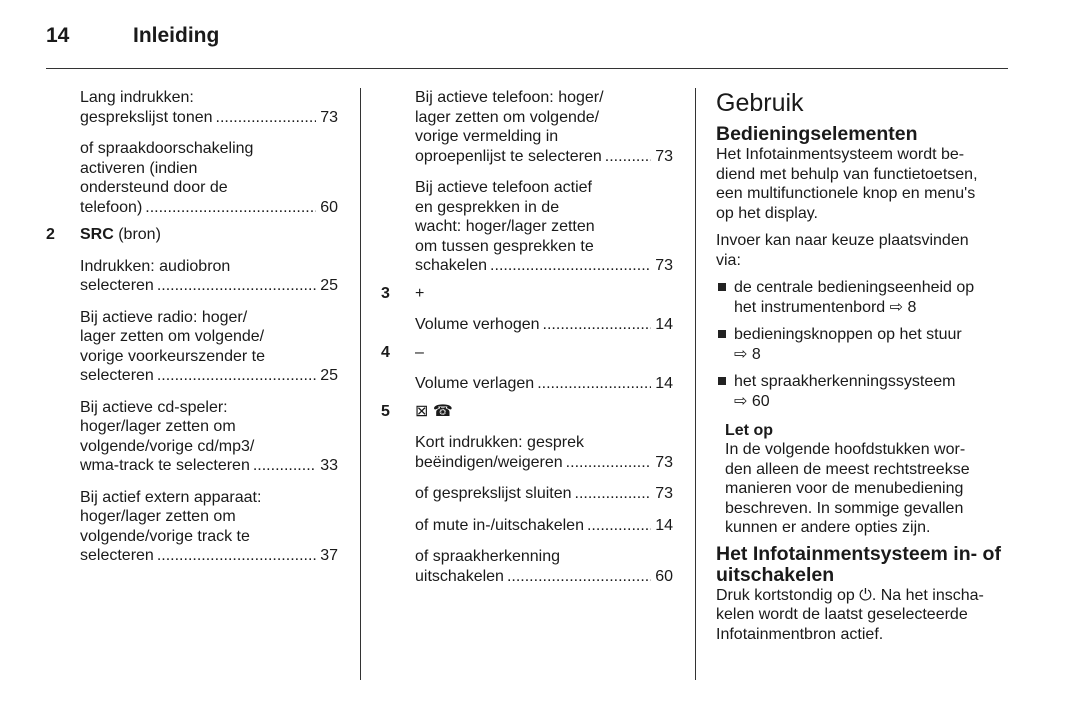  I want to click on item-key: SRC, so click(97, 234).